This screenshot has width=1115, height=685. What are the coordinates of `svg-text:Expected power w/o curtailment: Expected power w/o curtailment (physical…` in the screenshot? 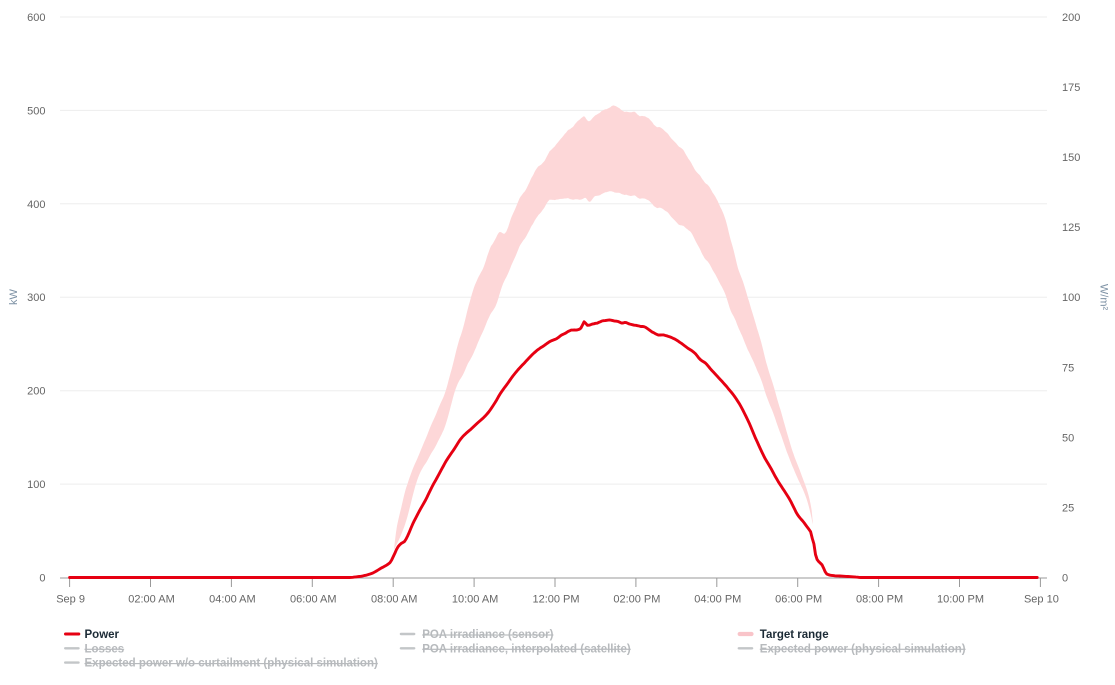 It's located at (231, 664).